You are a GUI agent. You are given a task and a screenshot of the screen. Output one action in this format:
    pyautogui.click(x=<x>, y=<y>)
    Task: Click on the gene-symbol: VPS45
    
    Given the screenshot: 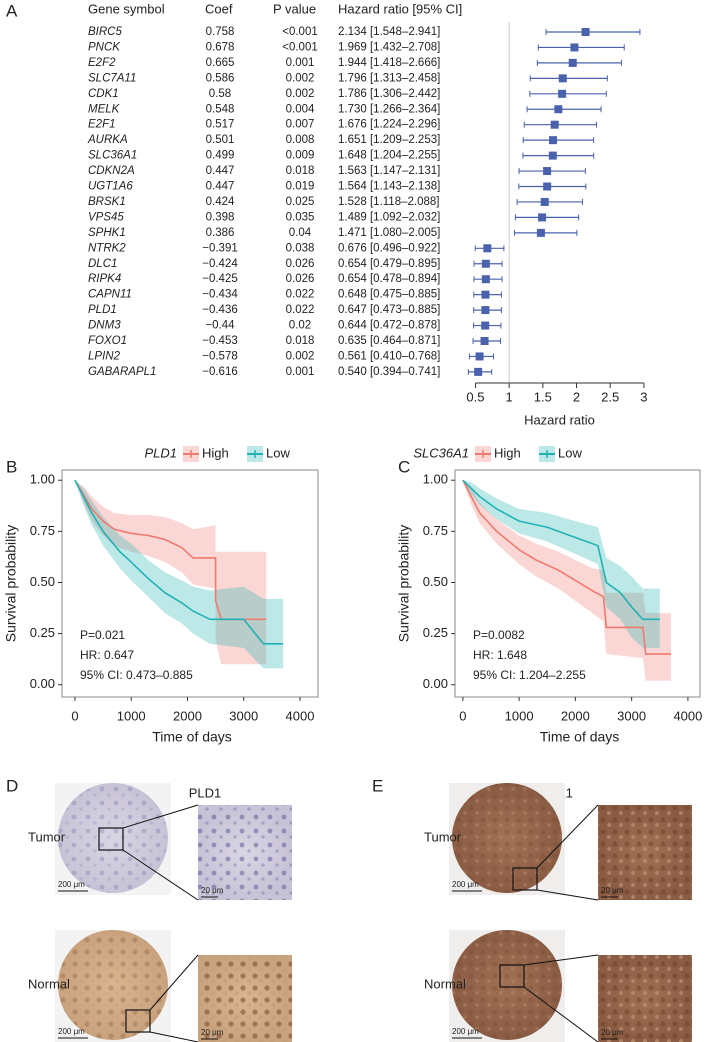 What is the action you would take?
    pyautogui.click(x=106, y=217)
    